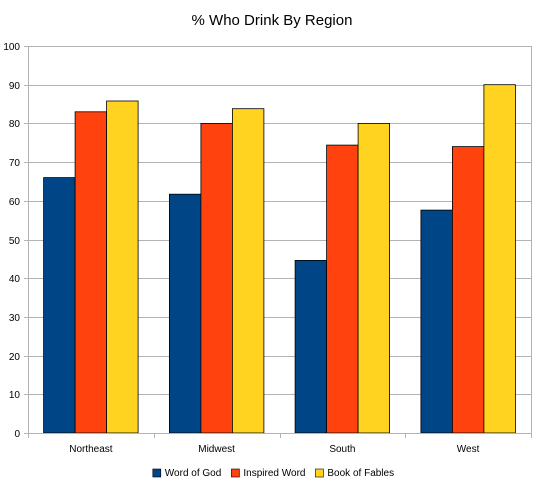 The height and width of the screenshot is (492, 547). I want to click on y-tick-label: 90, so click(15, 86).